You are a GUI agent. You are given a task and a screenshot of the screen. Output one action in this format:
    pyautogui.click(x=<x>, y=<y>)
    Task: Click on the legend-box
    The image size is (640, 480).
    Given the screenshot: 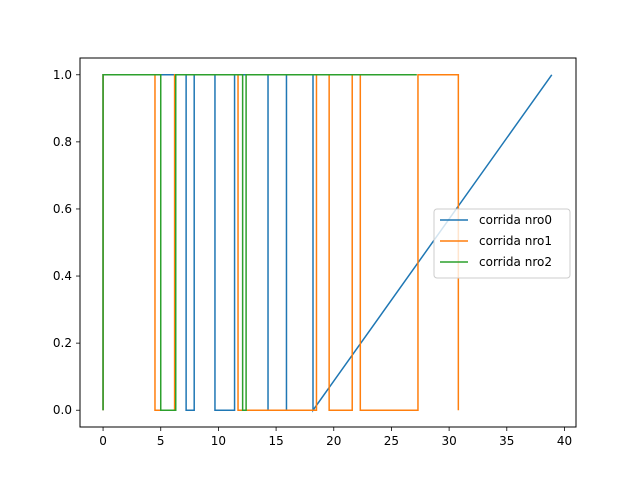 What is the action you would take?
    pyautogui.click(x=502, y=243)
    